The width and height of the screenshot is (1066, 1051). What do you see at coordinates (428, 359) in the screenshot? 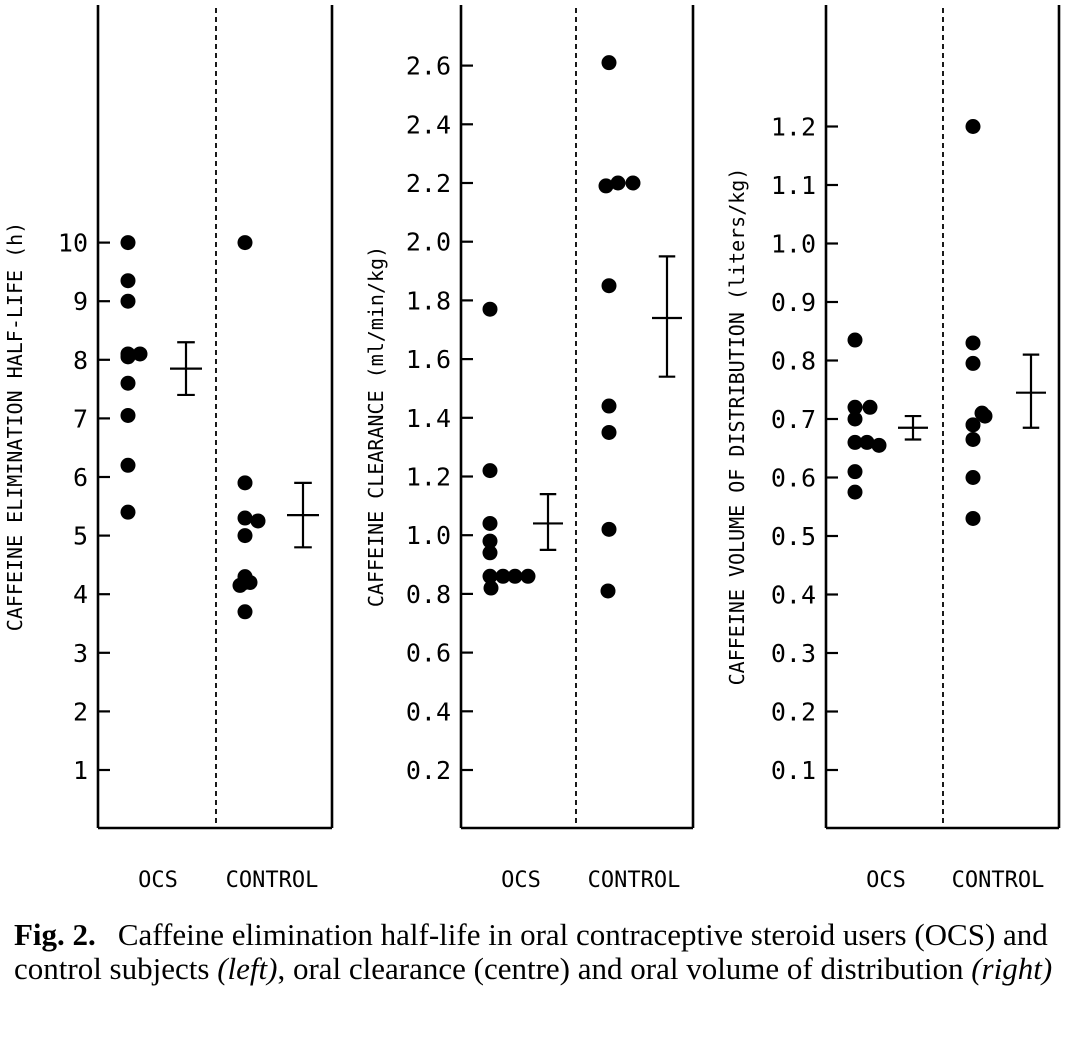
I see `y-tick-label: 1.6` at bounding box center [428, 359].